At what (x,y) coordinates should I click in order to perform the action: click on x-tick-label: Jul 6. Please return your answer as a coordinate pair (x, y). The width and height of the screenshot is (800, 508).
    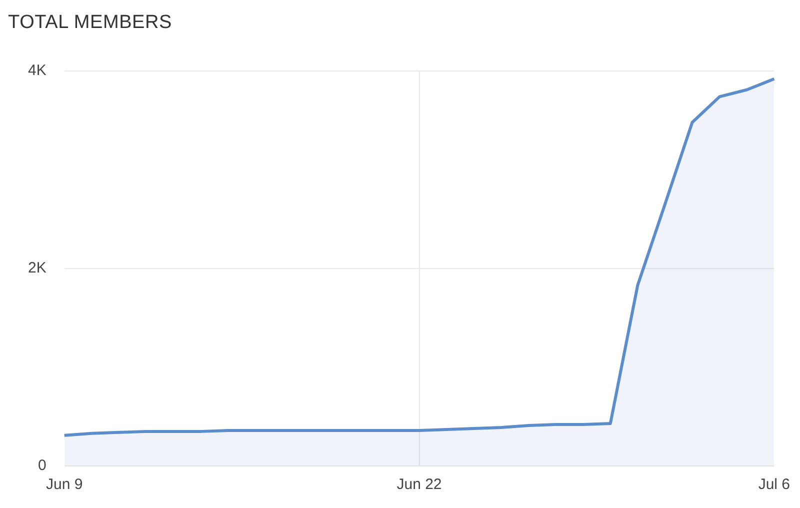
    Looking at the image, I should click on (774, 485).